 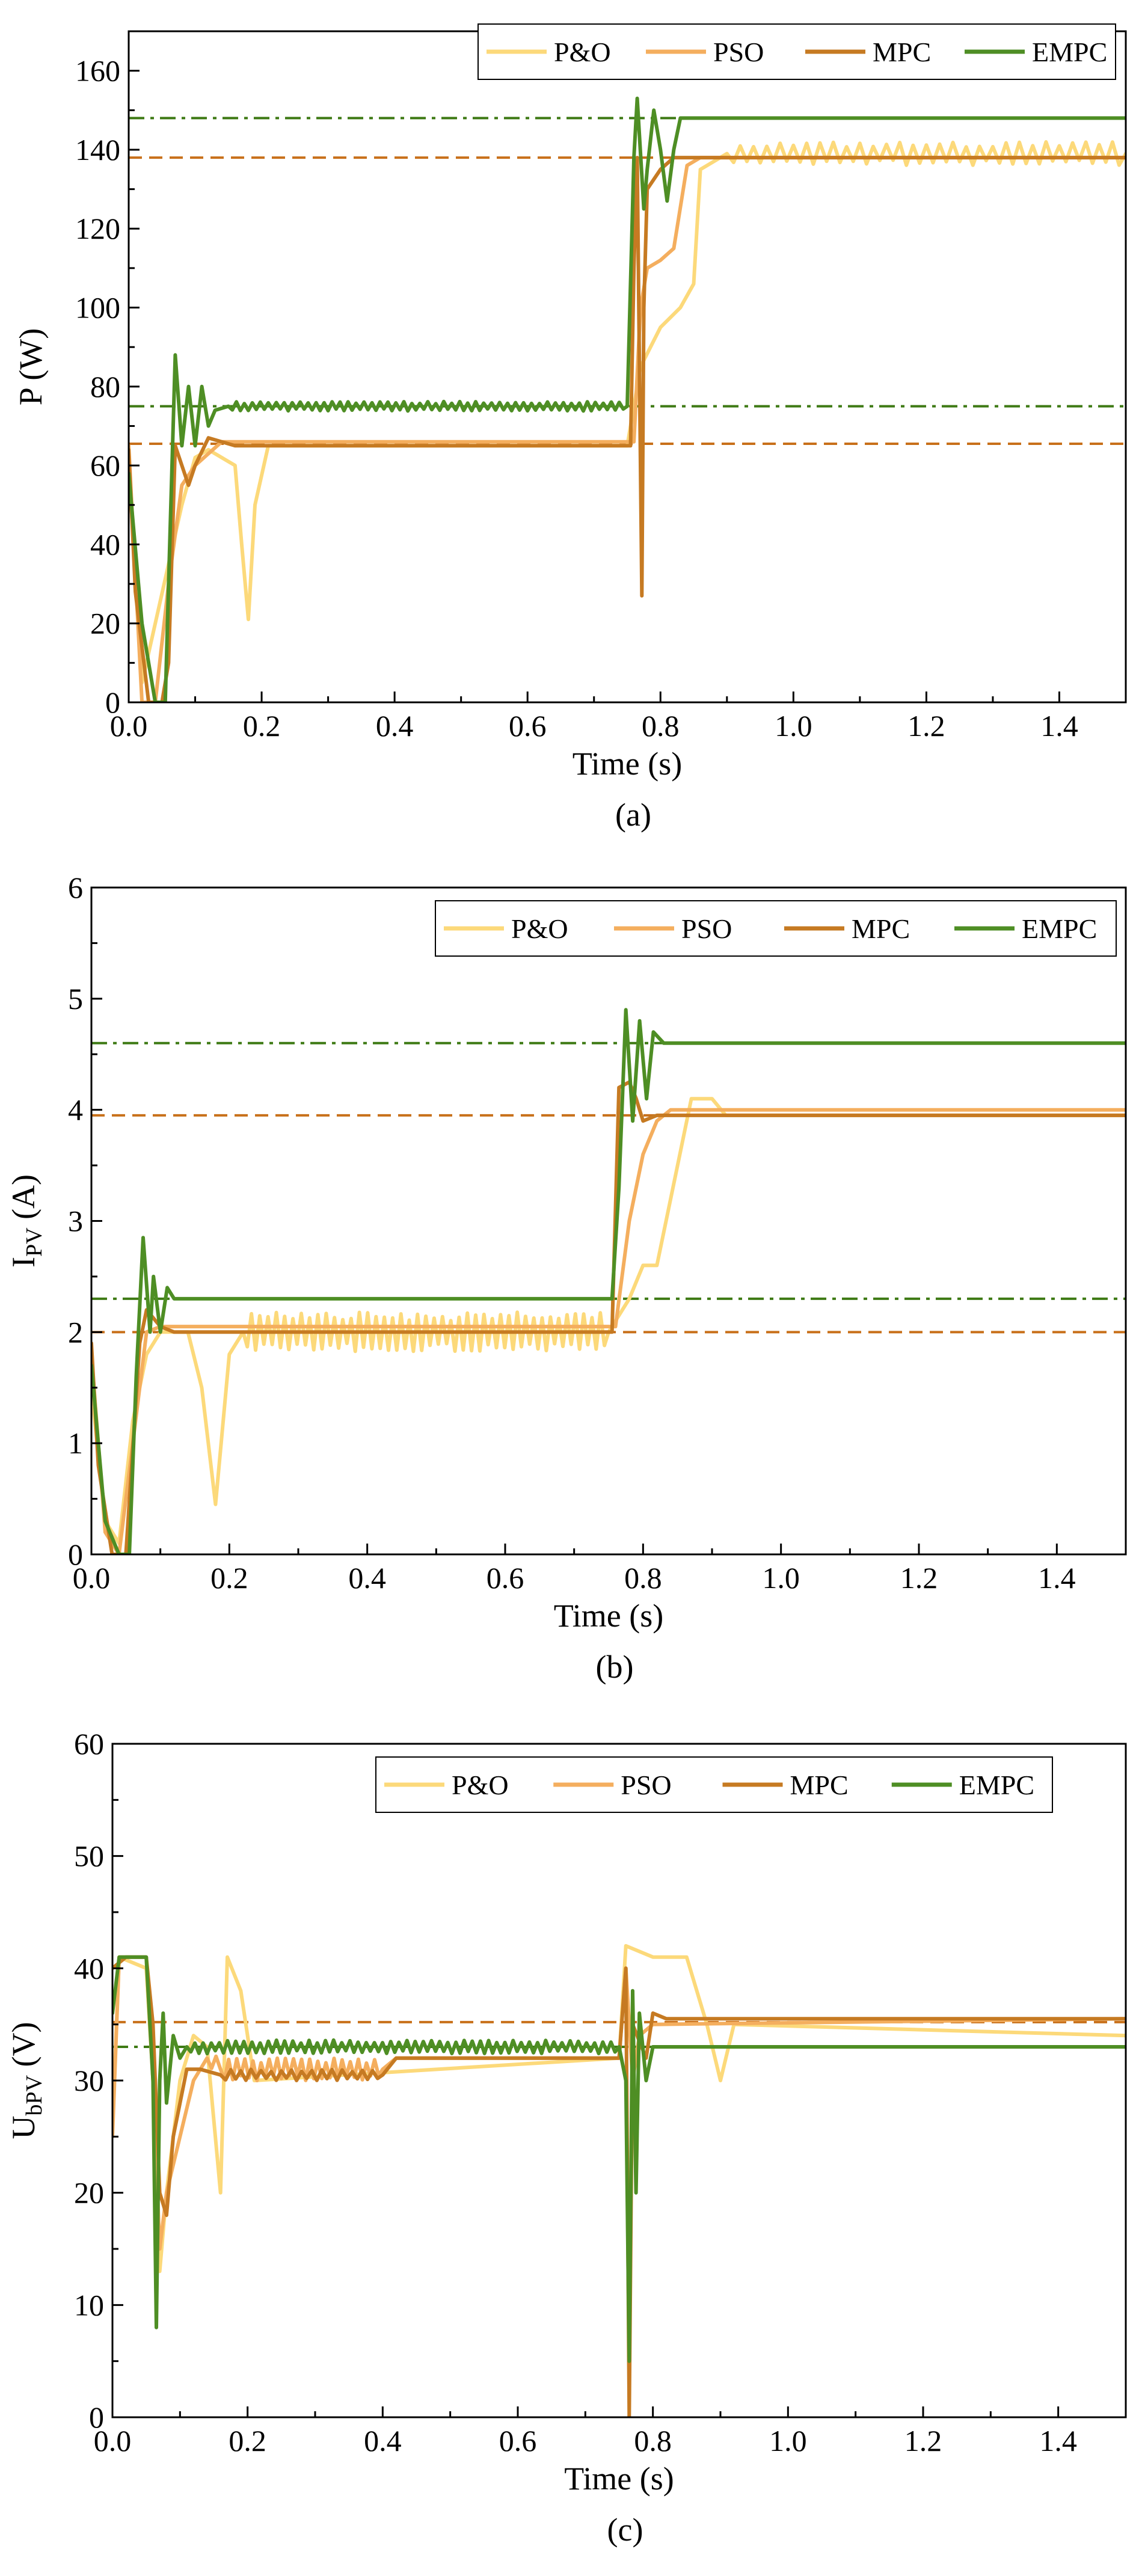 What do you see at coordinates (97, 150) in the screenshot?
I see `panel-a-y-tick-label: 140` at bounding box center [97, 150].